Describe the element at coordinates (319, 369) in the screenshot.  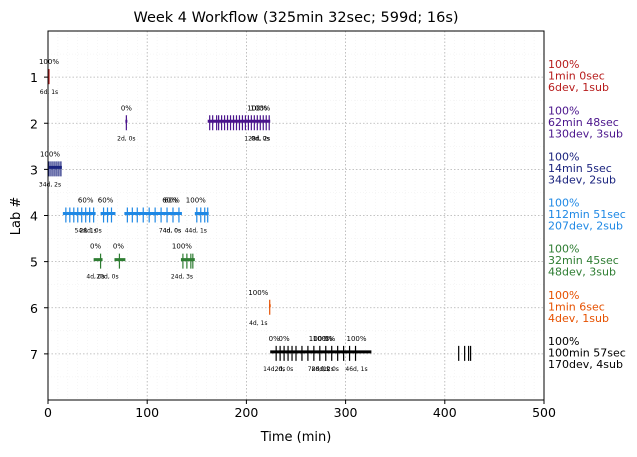
I see `lab-7-count-label: 78d, 1s` at that location.